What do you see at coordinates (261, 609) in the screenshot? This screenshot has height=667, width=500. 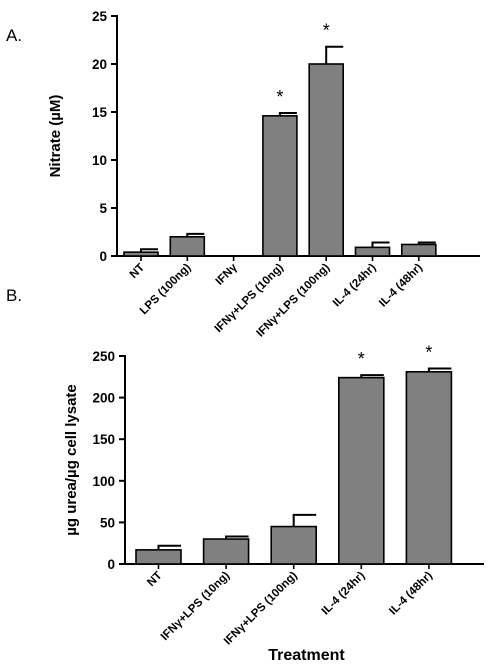 I see `panel-b-x-tick-label: IFNγ+LPS (100ng)` at bounding box center [261, 609].